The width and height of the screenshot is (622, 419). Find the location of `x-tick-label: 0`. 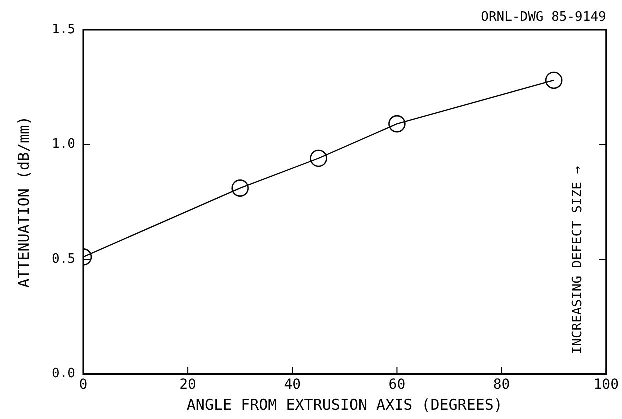

x-tick-label: 0 is located at coordinates (83, 385).